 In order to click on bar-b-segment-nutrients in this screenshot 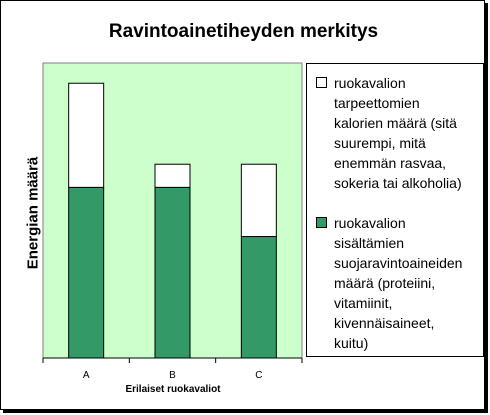, I will do `click(172, 272)`.